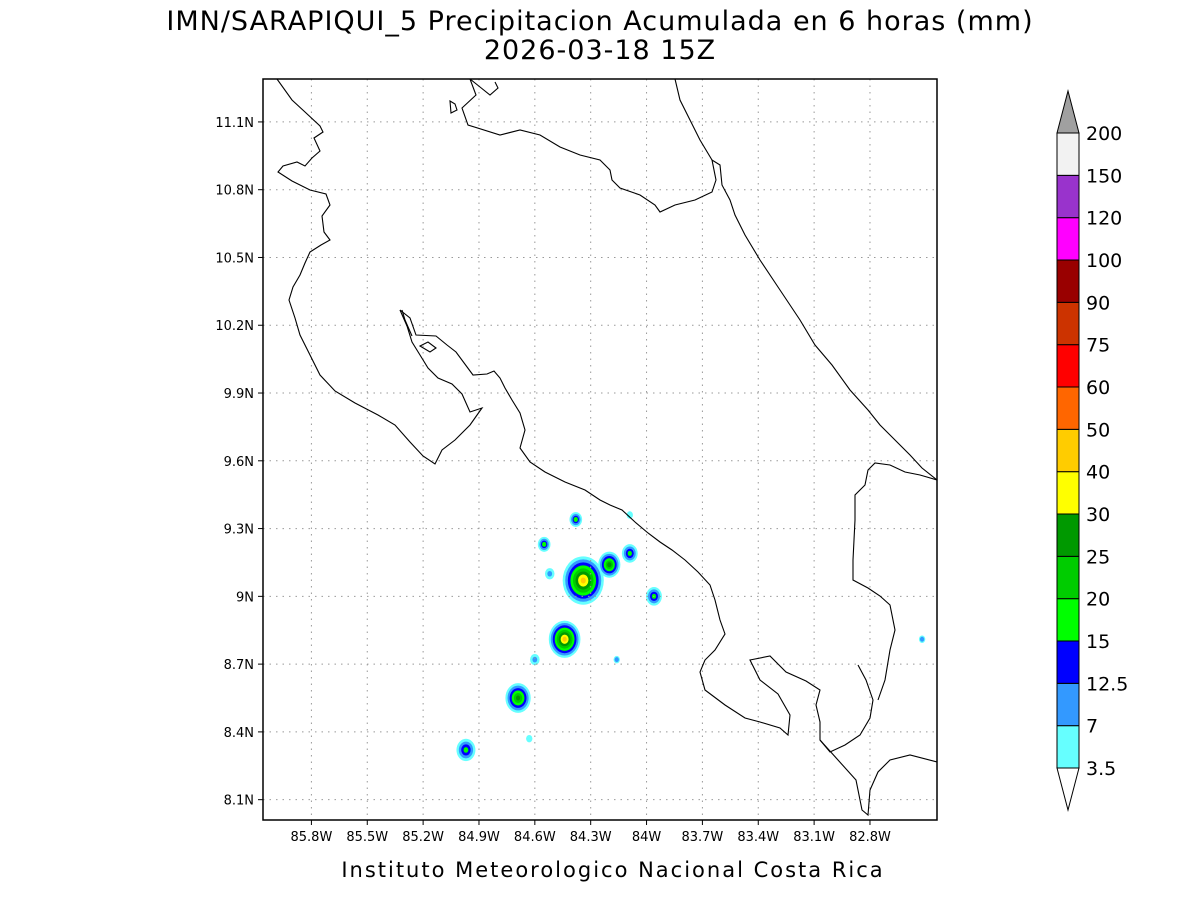 The image size is (1200, 900). What do you see at coordinates (239, 530) in the screenshot?
I see `y-tick-label: 9.3N` at bounding box center [239, 530].